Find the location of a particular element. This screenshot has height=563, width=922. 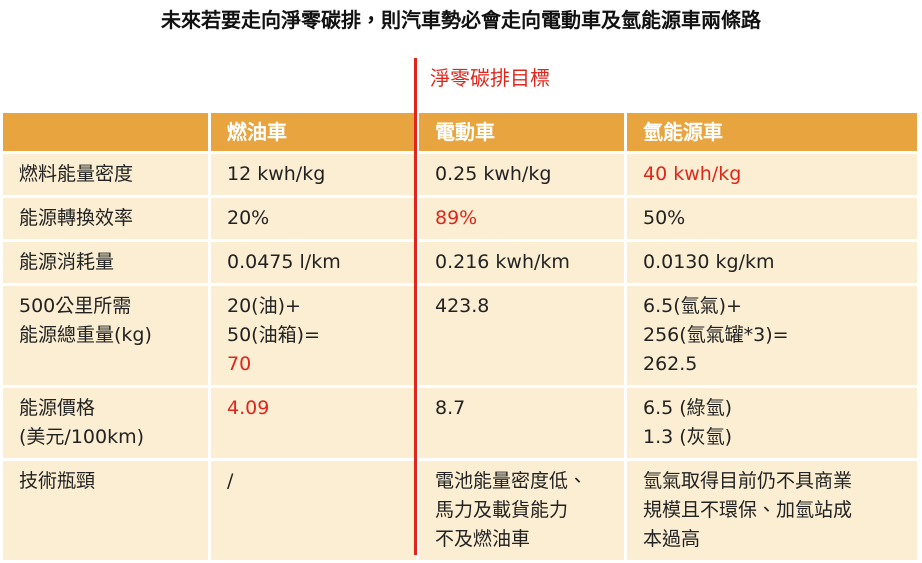

column-header: 氫能源車 is located at coordinates (772, 132).